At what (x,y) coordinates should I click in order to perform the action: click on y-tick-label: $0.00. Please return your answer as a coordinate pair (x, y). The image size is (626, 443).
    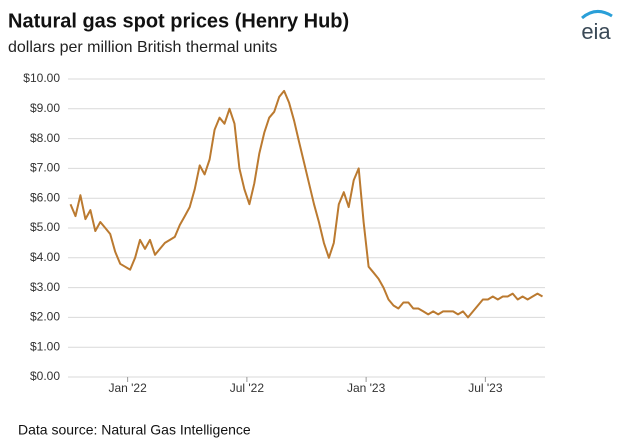
    Looking at the image, I should click on (45, 376).